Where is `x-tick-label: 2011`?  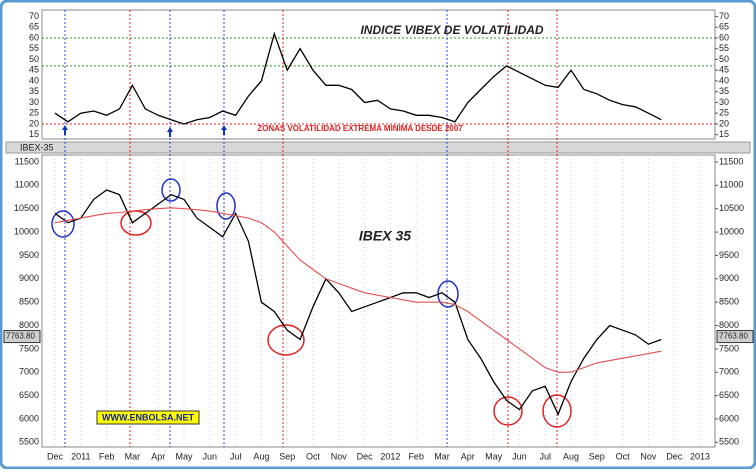 x-tick-label: 2011 is located at coordinates (80, 456).